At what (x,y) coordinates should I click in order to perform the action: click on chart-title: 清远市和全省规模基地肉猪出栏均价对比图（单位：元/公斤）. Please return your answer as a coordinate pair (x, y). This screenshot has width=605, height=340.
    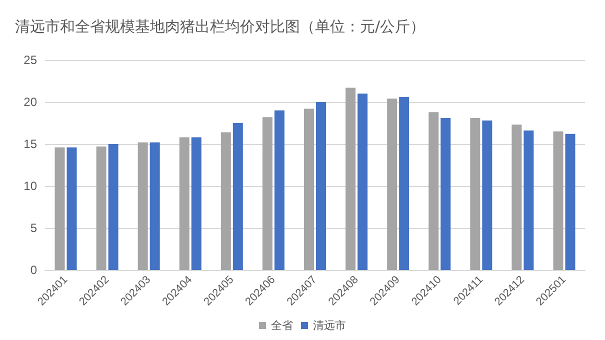
    Looking at the image, I should click on (220, 27).